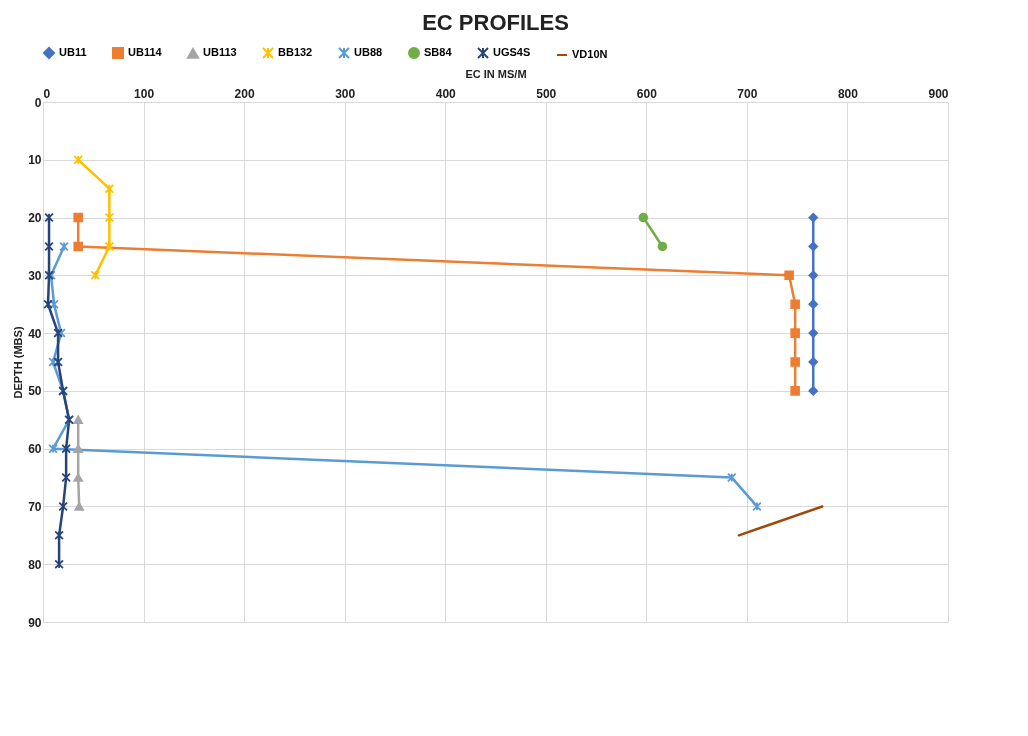 Image resolution: width=1028 pixels, height=736 pixels. I want to click on legend-label: BB132, so click(295, 52).